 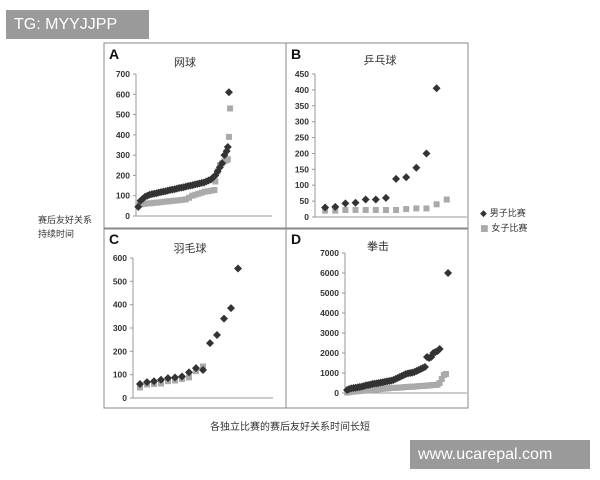 What do you see at coordinates (123, 94) in the screenshot?
I see `y-tick-label: 600` at bounding box center [123, 94].